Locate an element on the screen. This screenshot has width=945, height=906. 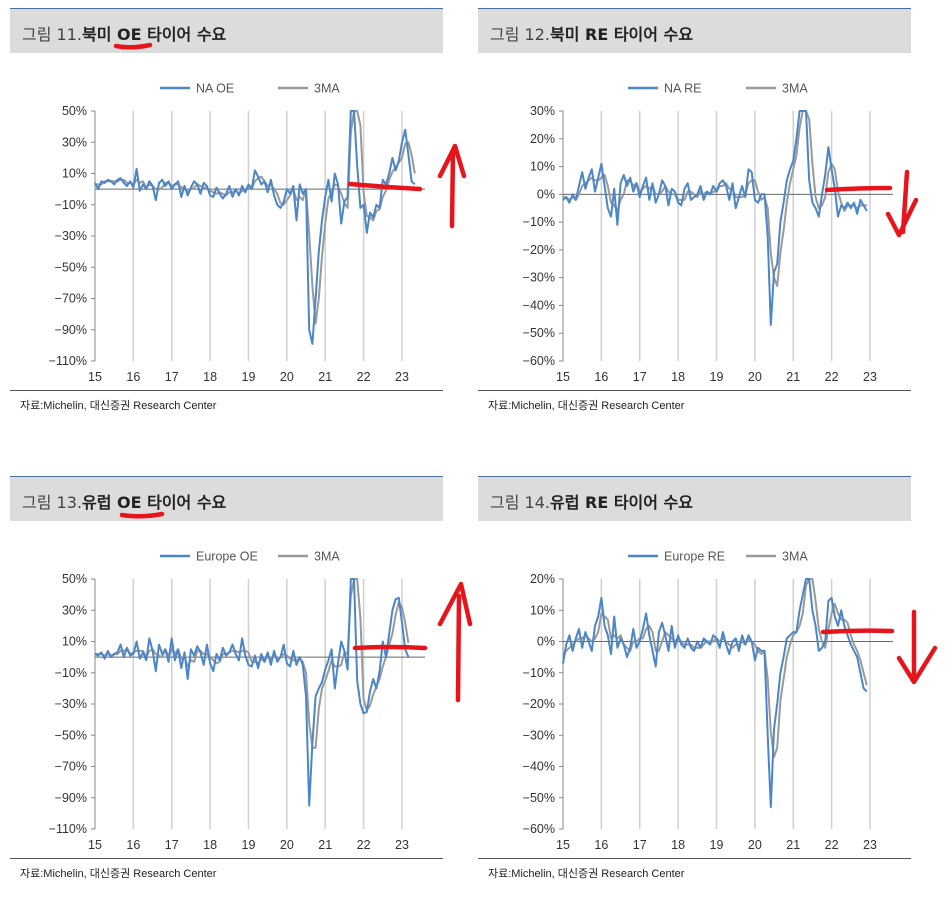
panel-title: 그림 11.북미 OE 타이어 수요 is located at coordinates (124, 33).